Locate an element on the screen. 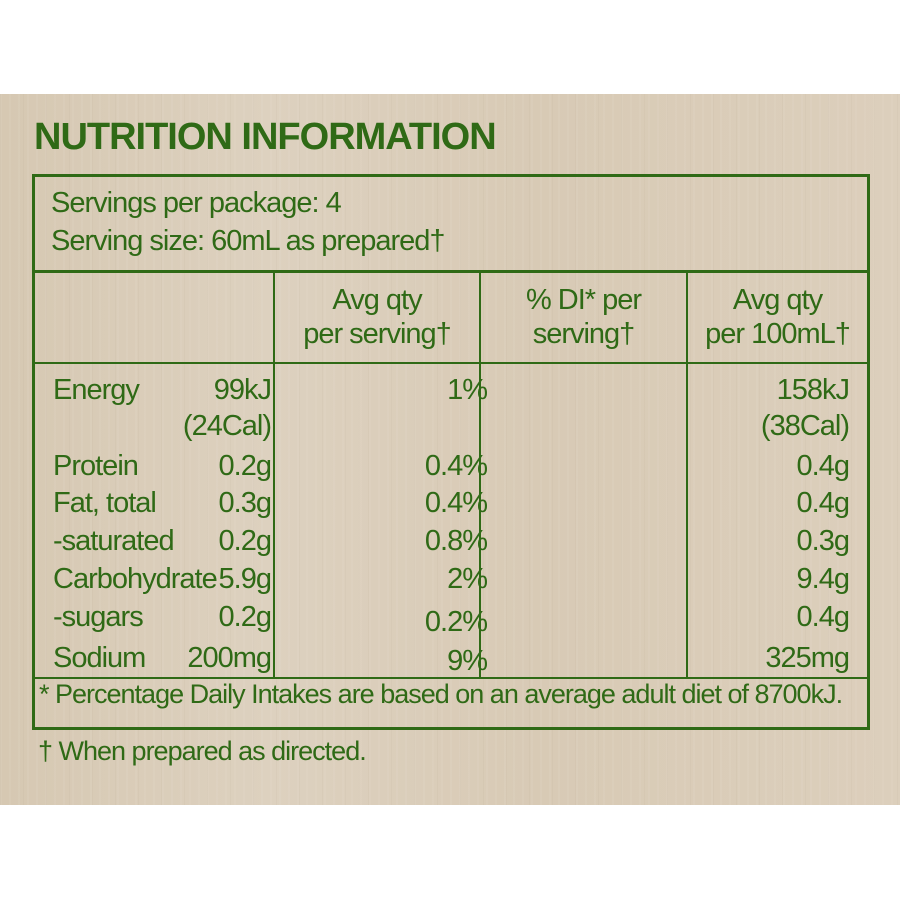  header-avg-100ml-line2: per 100mL† is located at coordinates (778, 334).